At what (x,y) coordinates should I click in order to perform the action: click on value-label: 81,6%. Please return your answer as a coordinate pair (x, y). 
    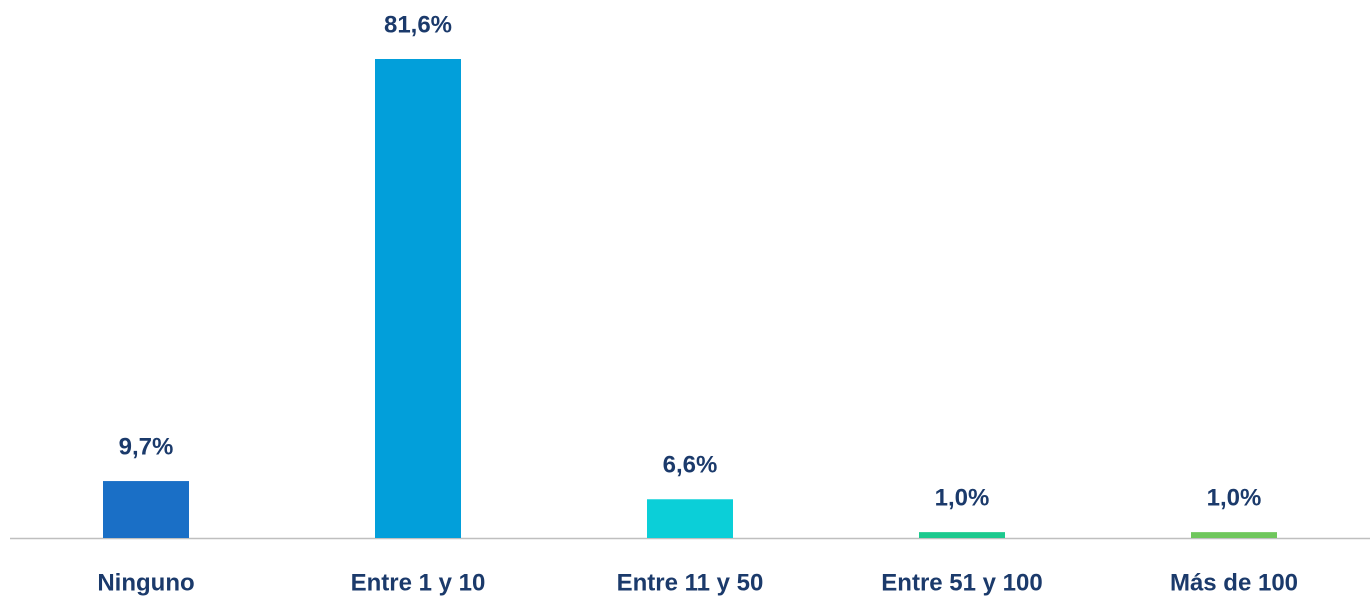
    Looking at the image, I should click on (418, 24).